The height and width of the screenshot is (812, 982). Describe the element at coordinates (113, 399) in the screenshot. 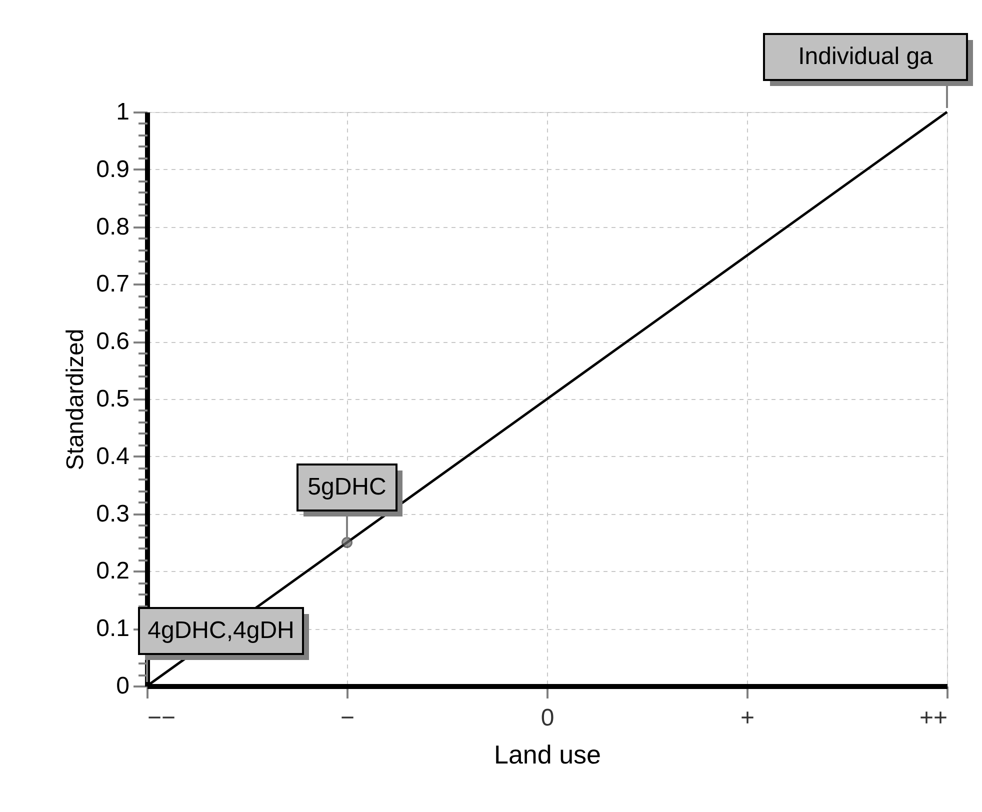

I see `y-tick-label: 0.5` at that location.